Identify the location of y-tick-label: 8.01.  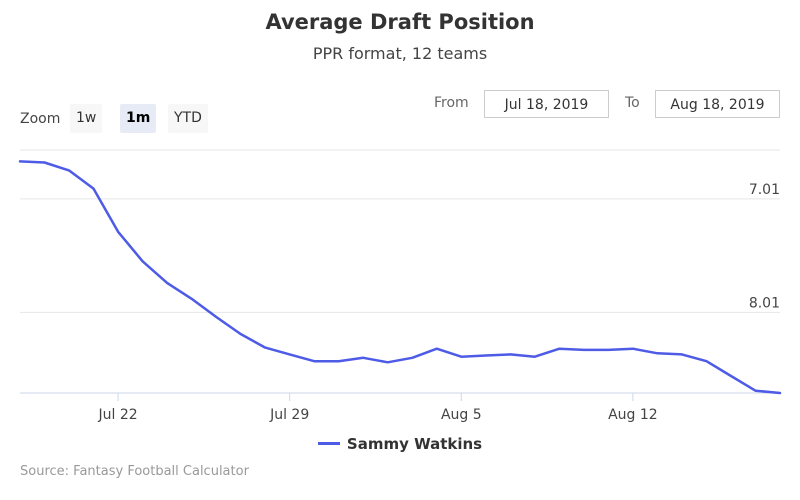
(764, 303).